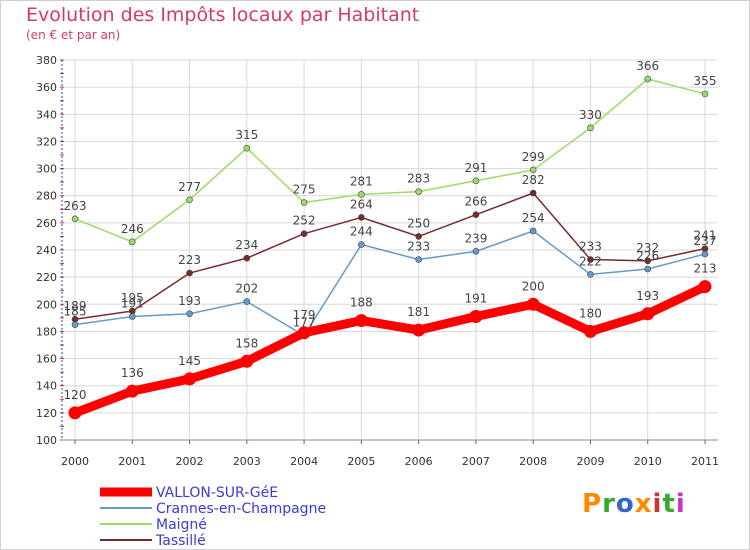 This screenshot has width=750, height=550. What do you see at coordinates (46, 141) in the screenshot?
I see `y-tick-label: 320` at bounding box center [46, 141].